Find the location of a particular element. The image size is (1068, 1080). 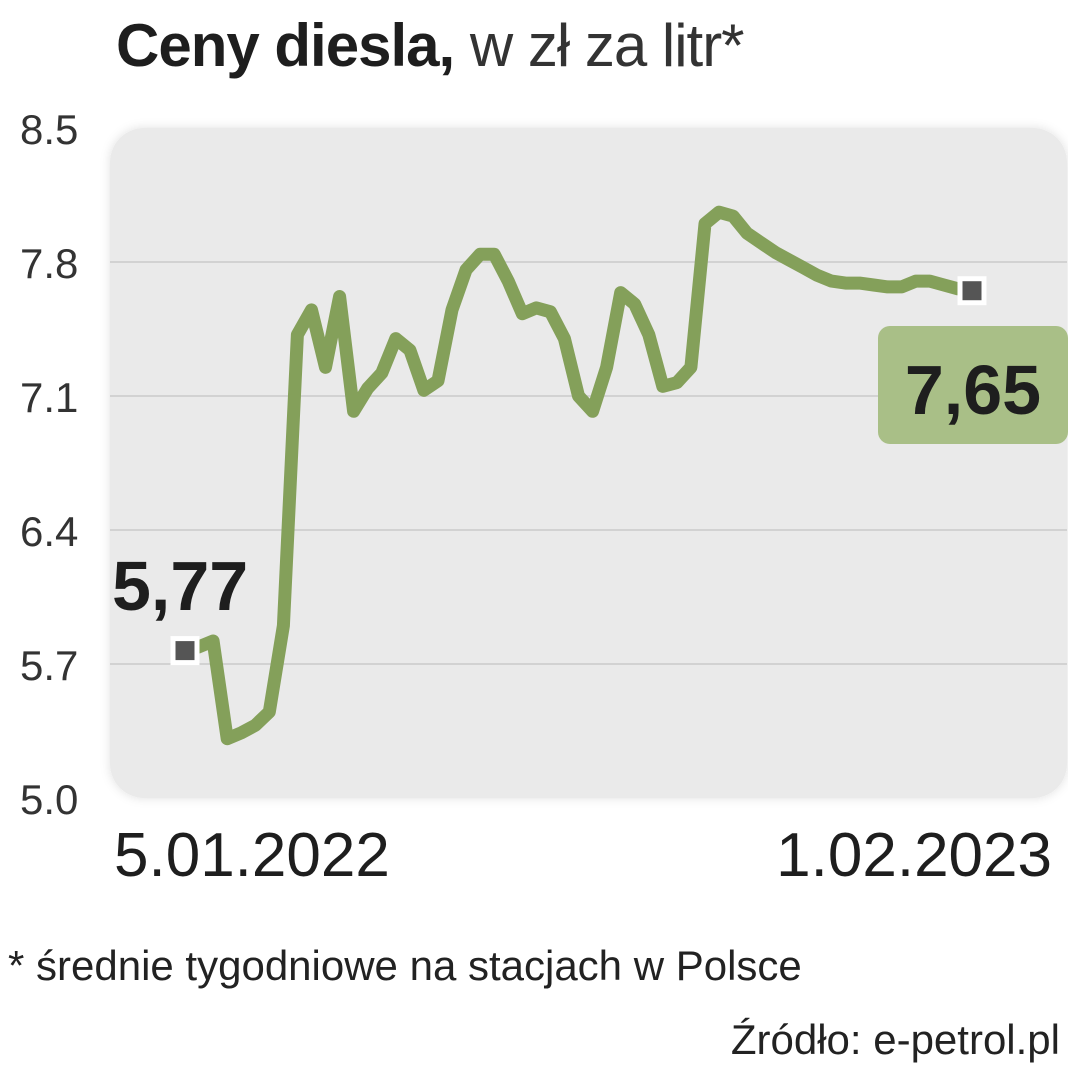

y-tick-label: 6.4 is located at coordinates (49, 531).